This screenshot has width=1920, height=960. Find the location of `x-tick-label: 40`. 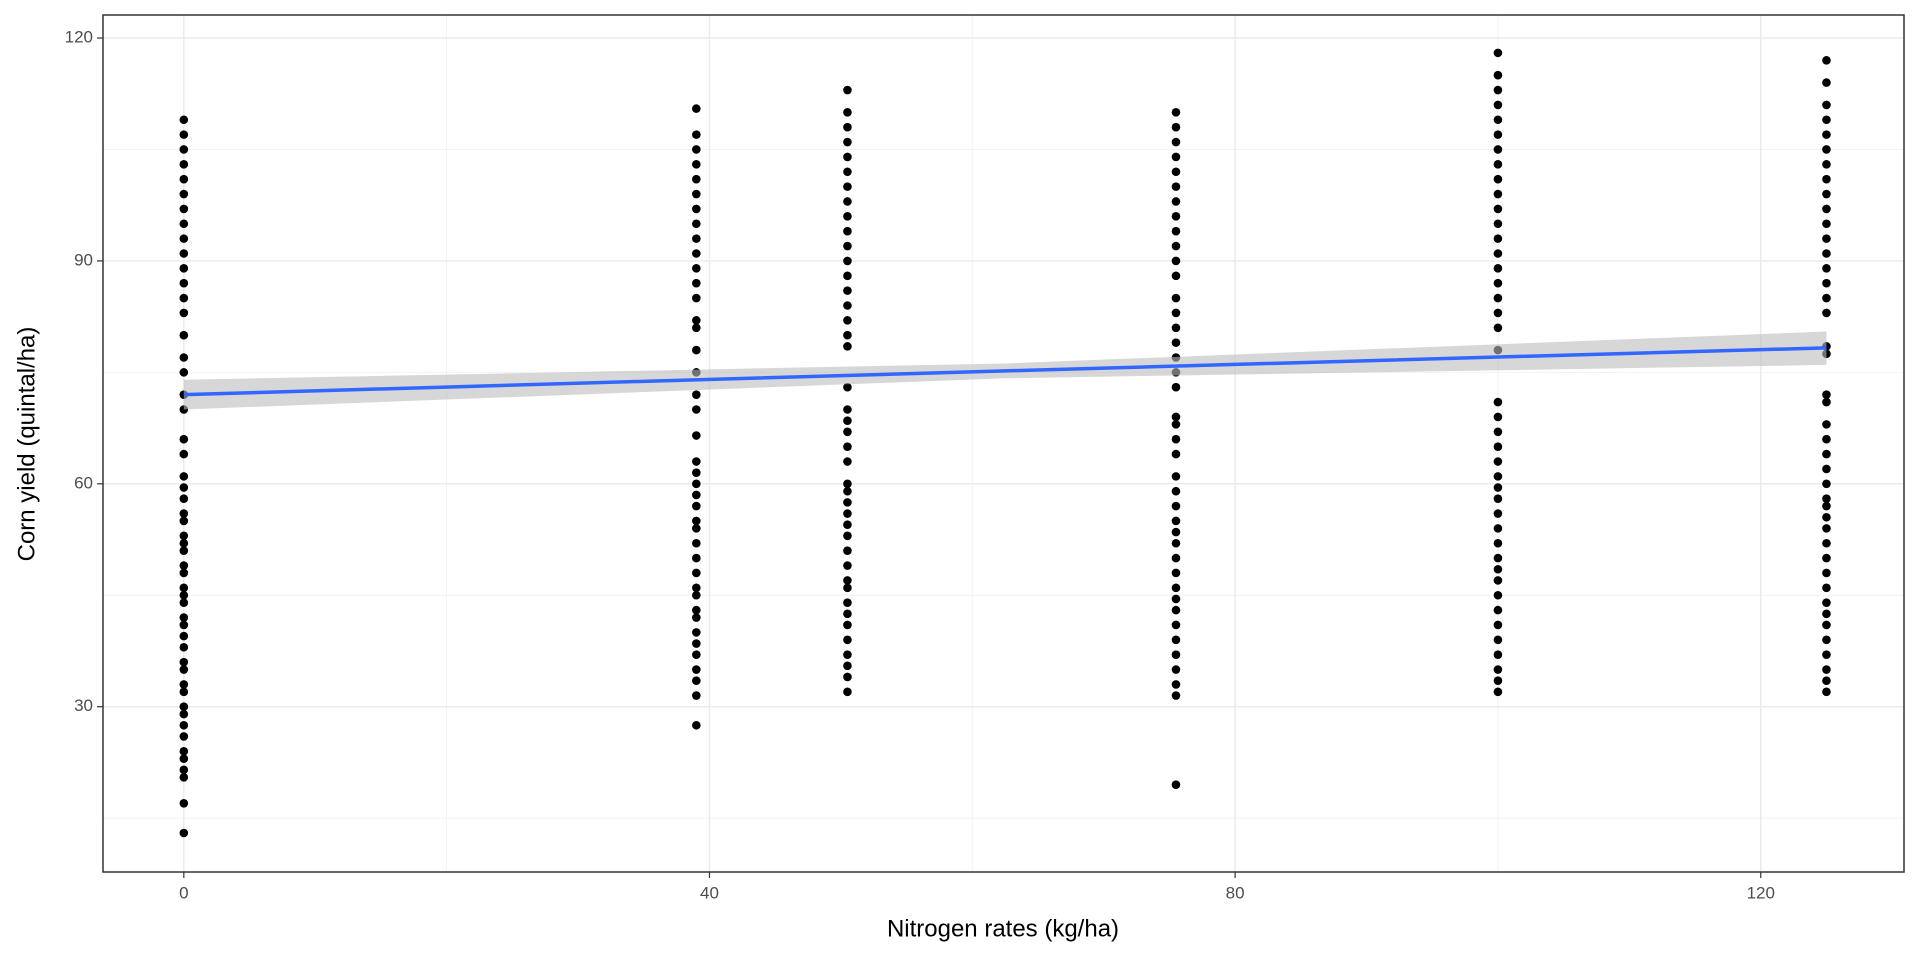

x-tick-label: 40 is located at coordinates (709, 892).